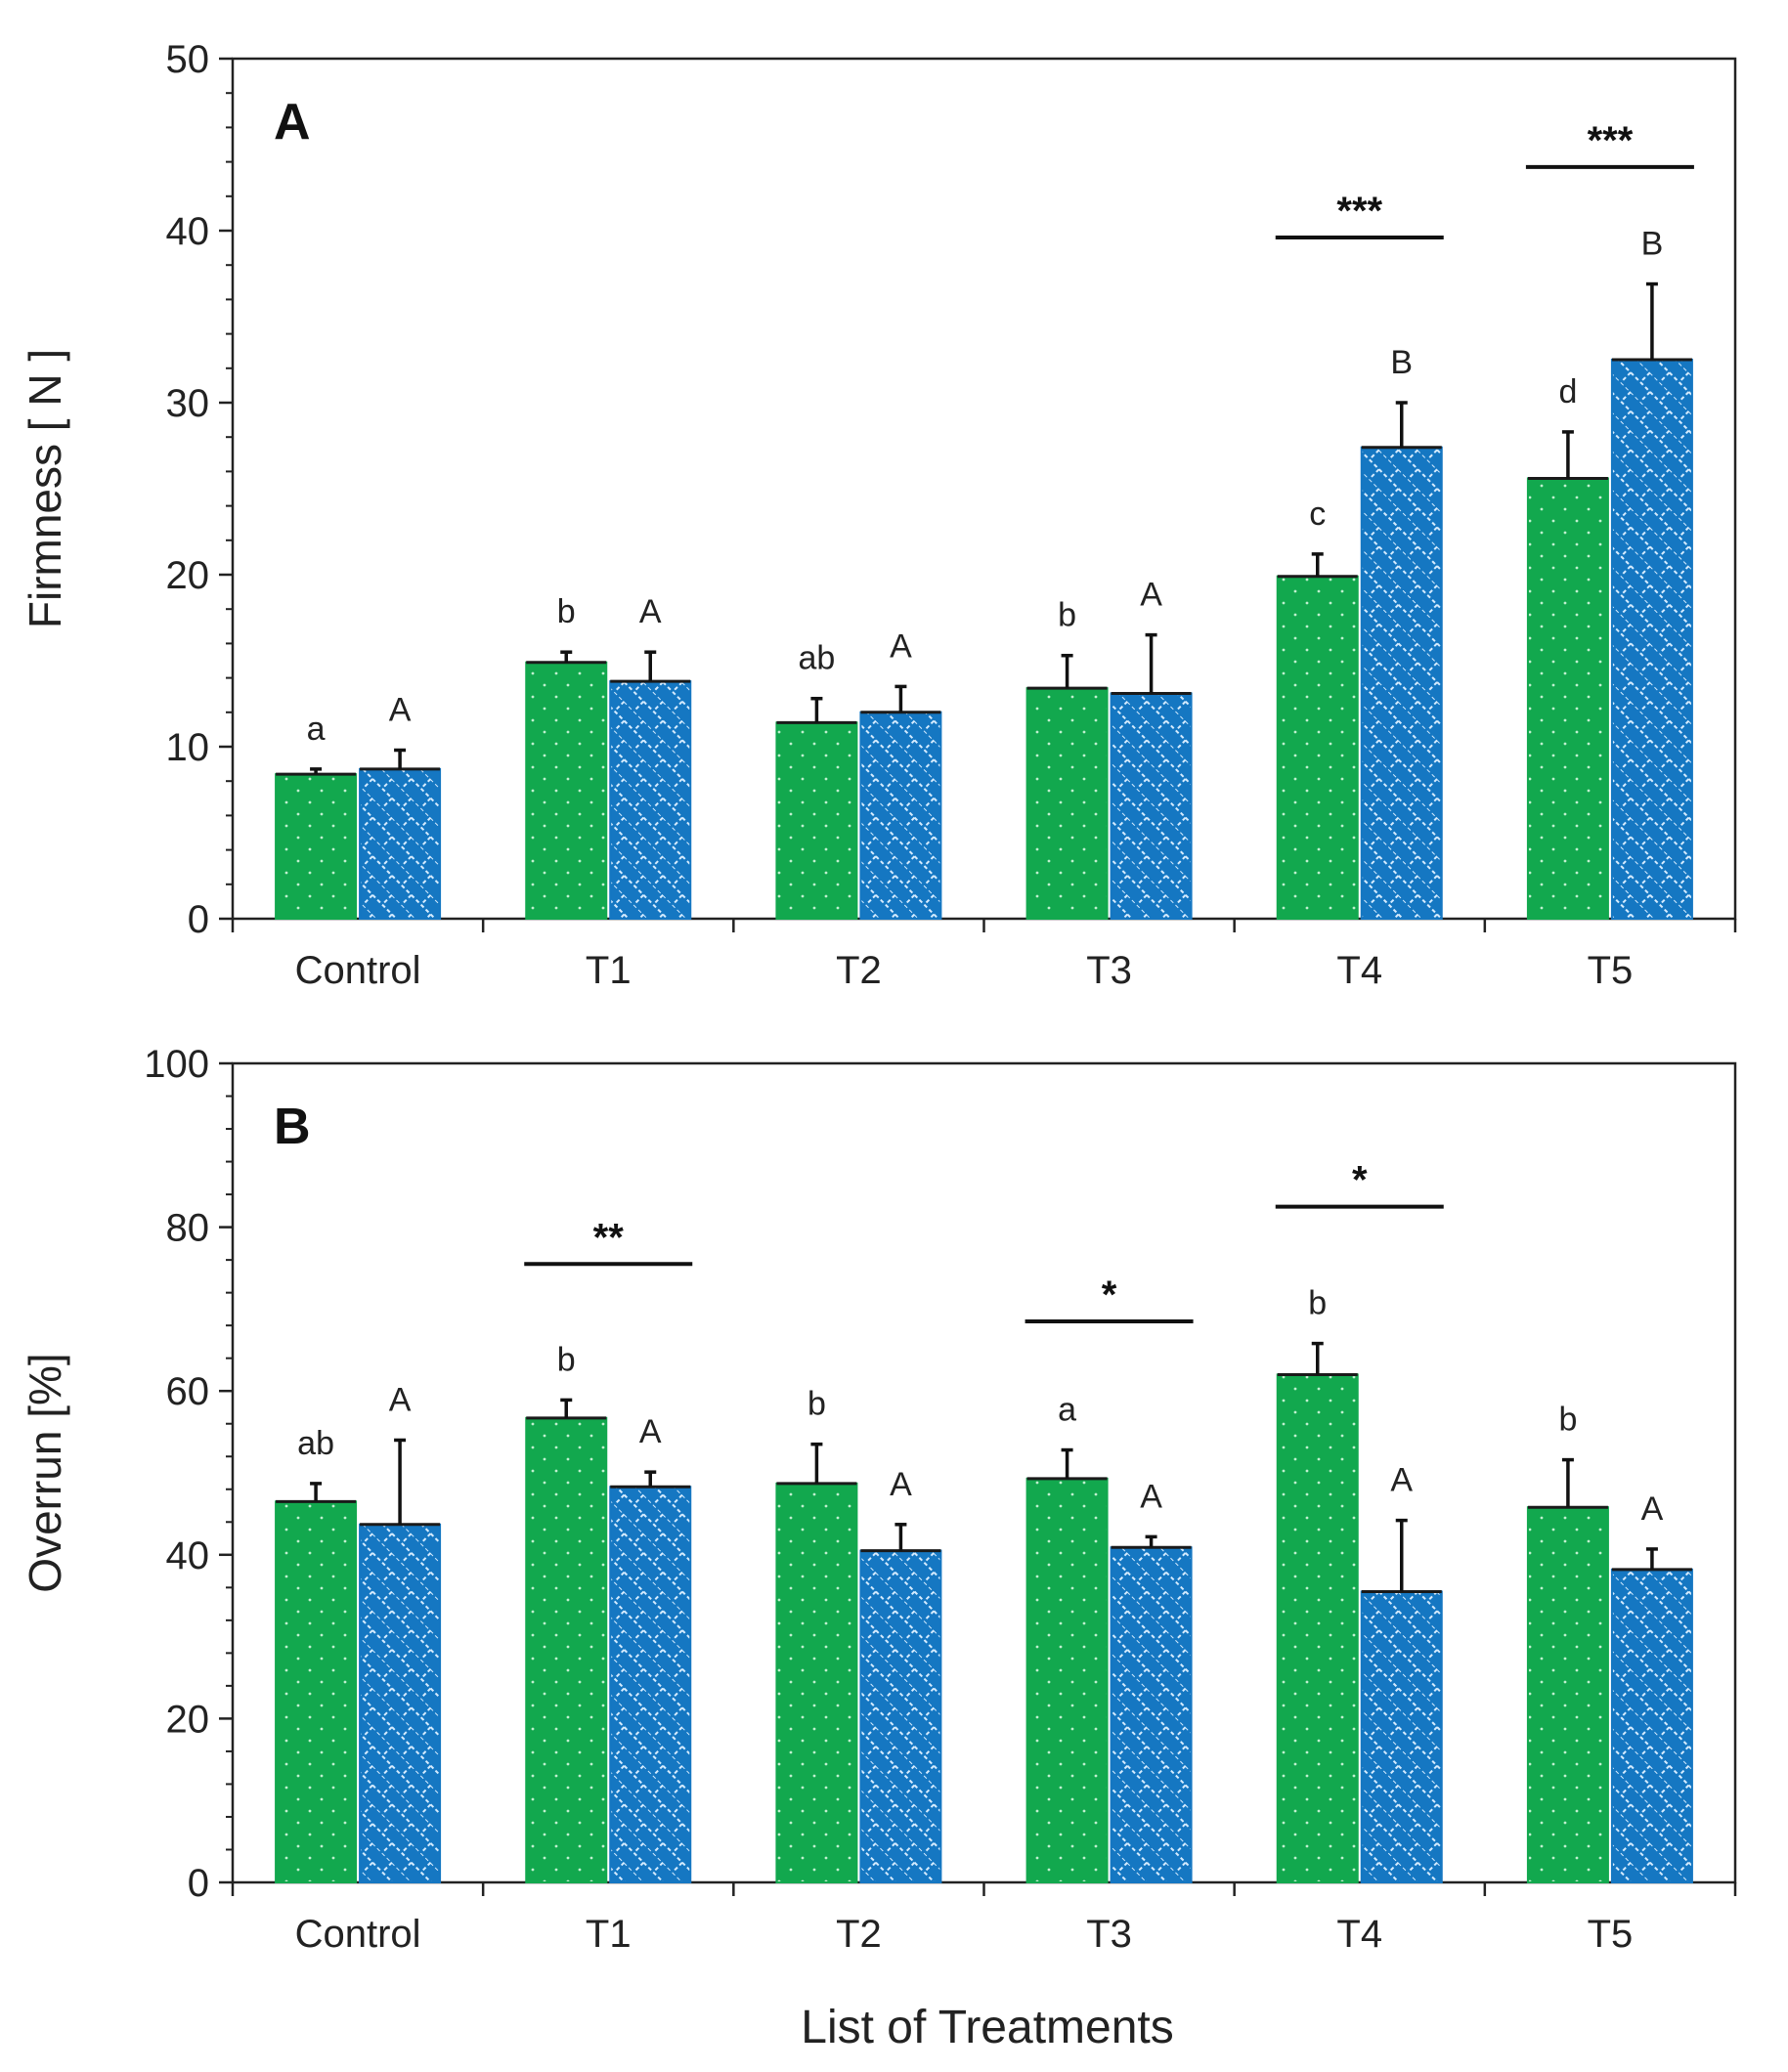 The image size is (1788, 2072). I want to click on x-axis-label: List of Treatments, so click(987, 2027).